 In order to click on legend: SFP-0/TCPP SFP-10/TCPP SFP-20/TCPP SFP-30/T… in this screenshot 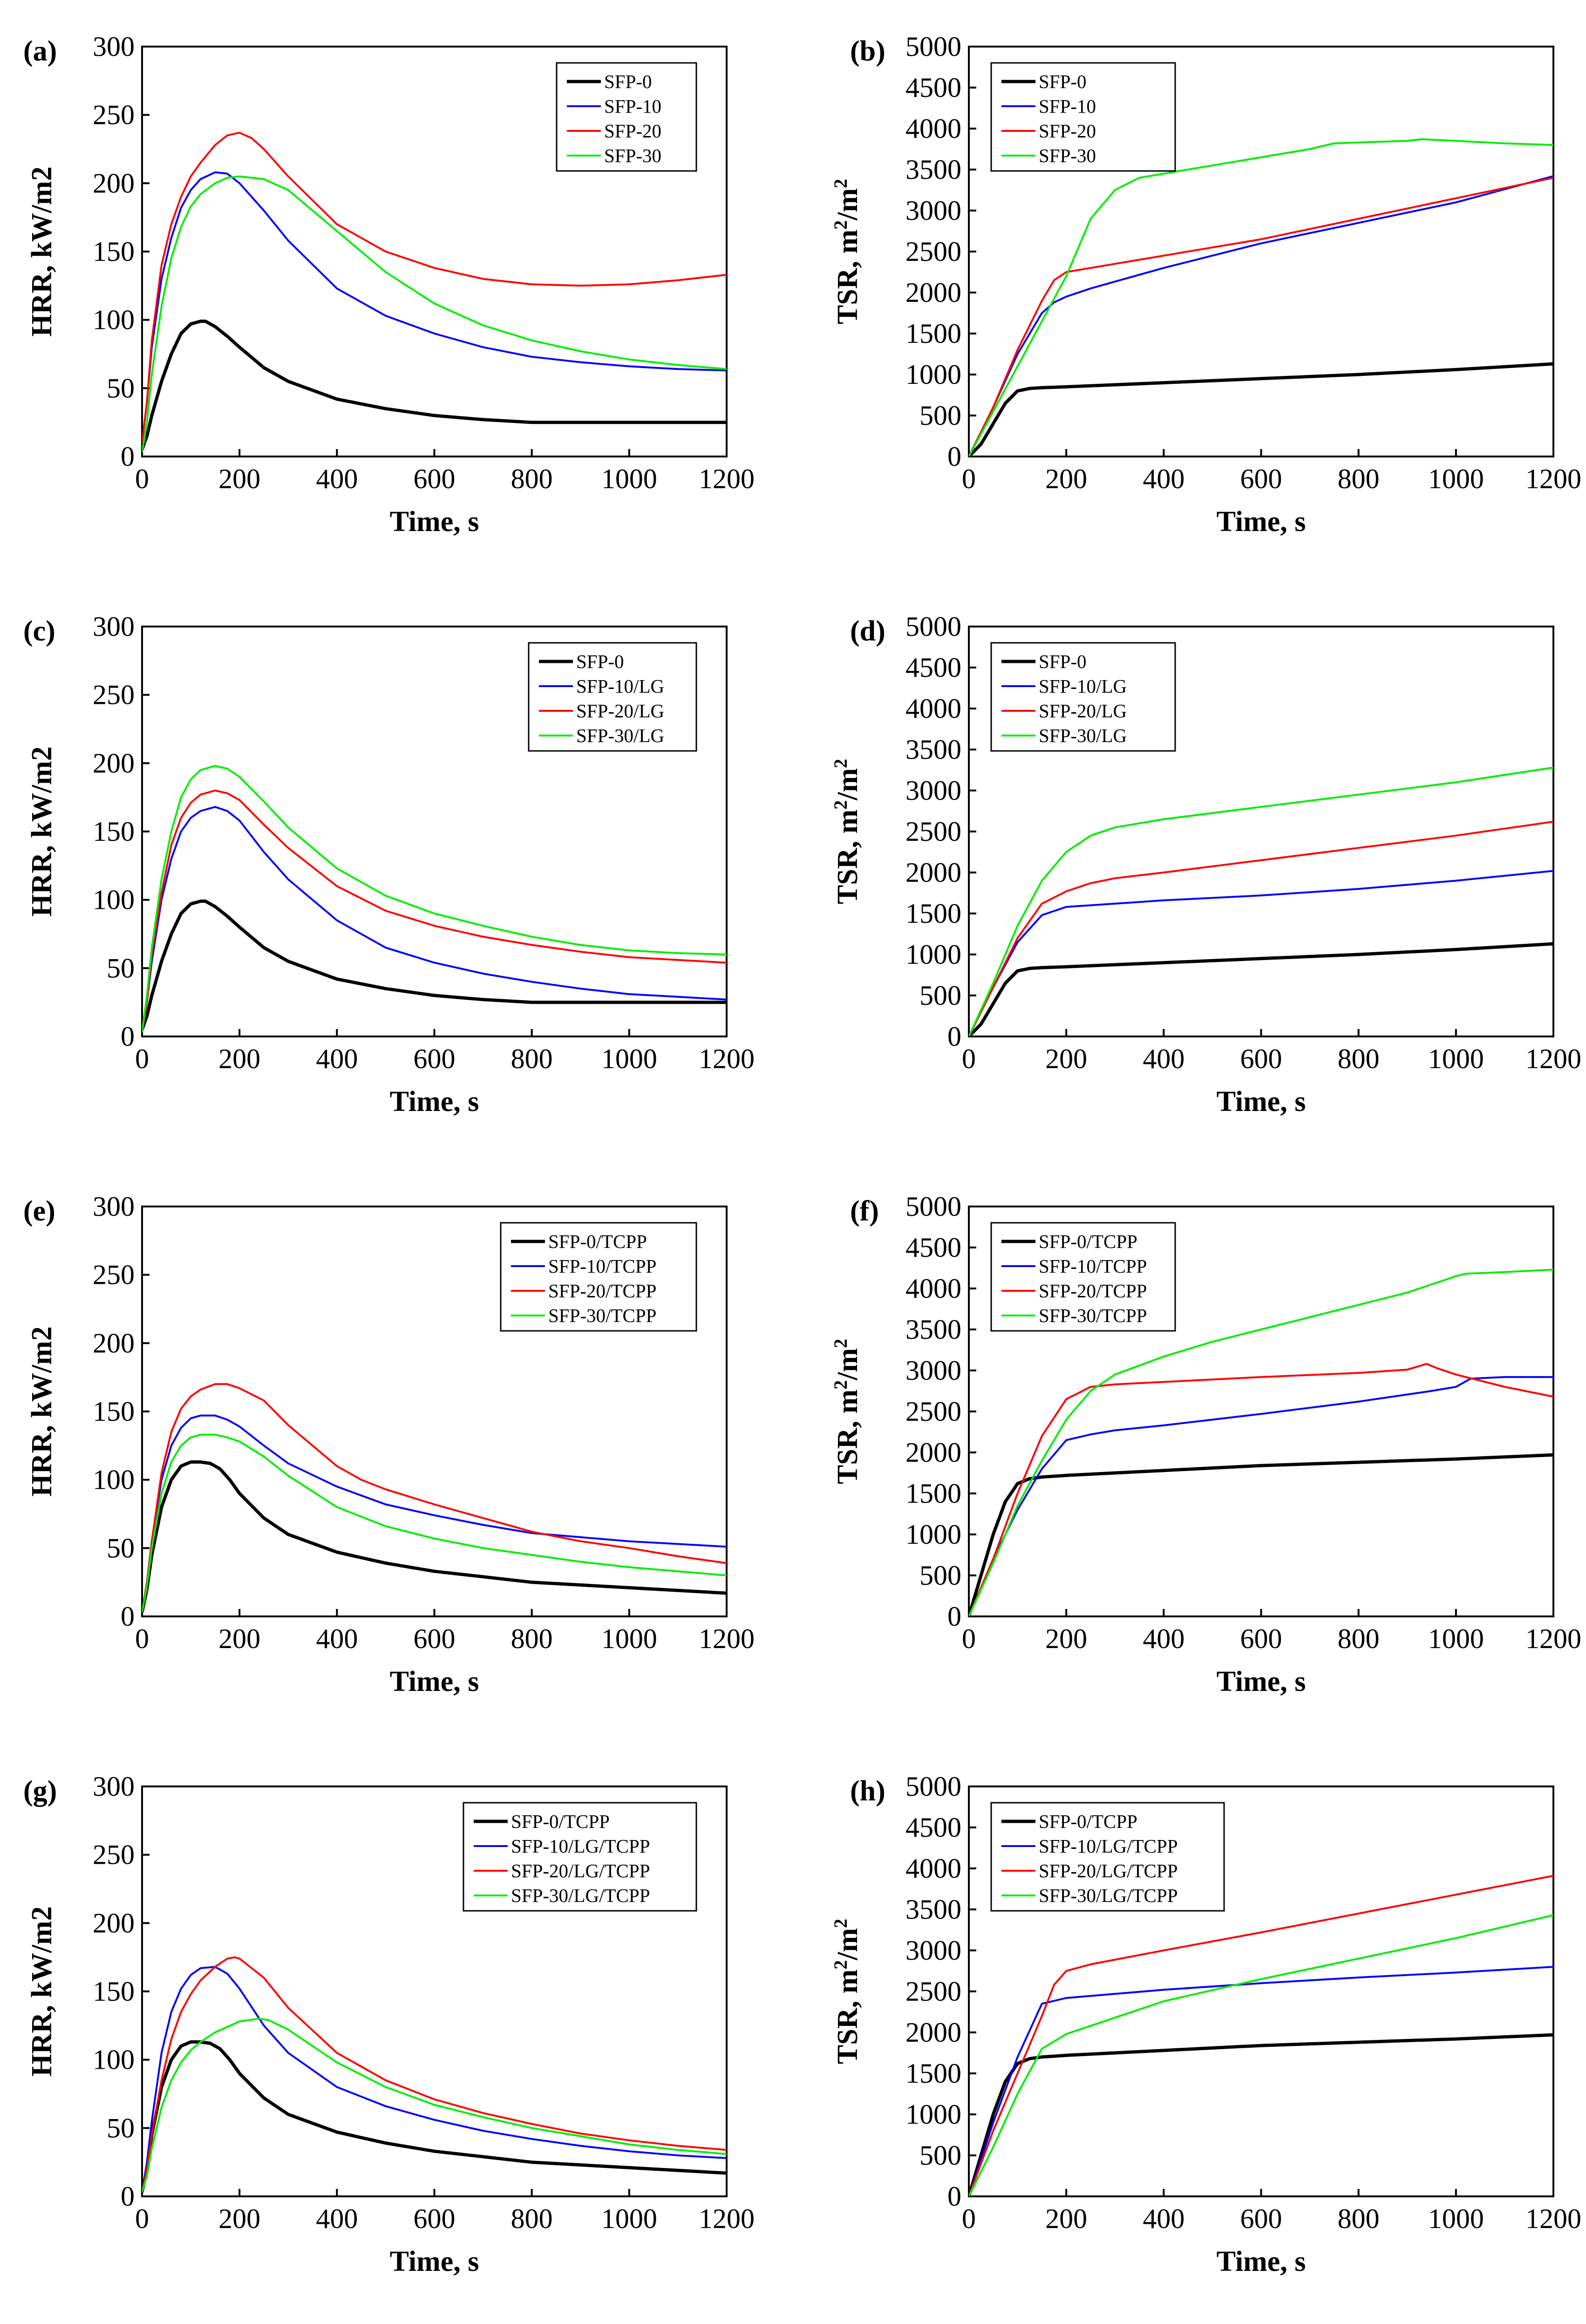, I will do `click(1083, 1277)`.